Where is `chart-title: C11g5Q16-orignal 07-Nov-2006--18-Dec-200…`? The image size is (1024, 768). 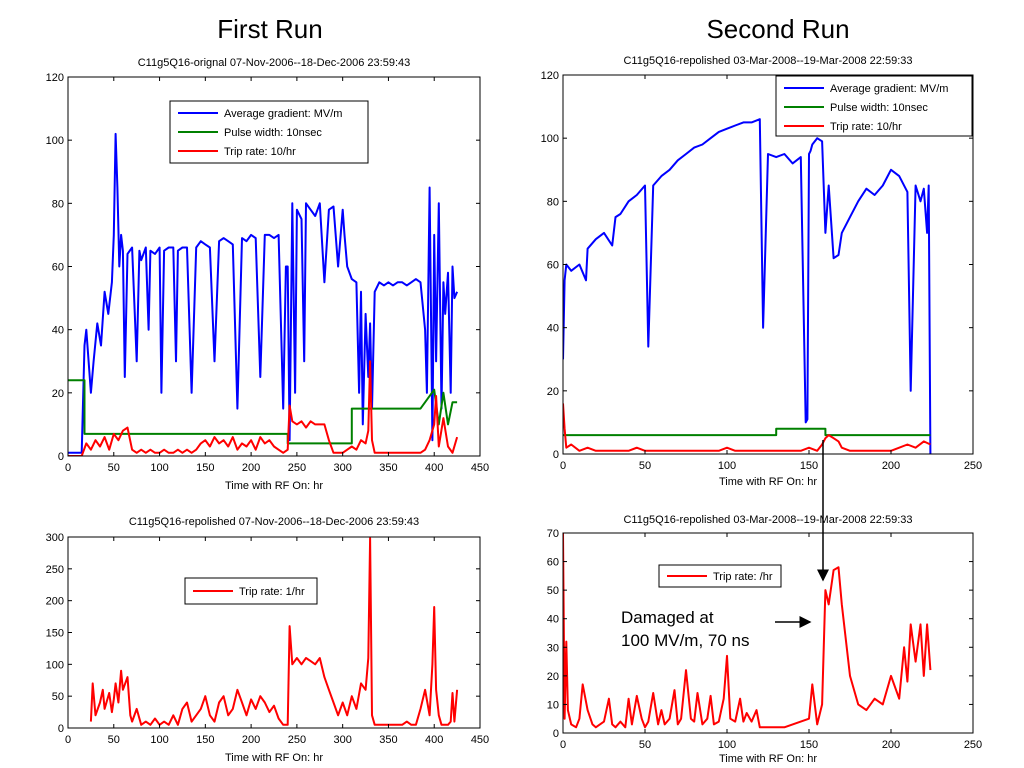 chart-title: C11g5Q16-orignal 07-Nov-2006--18-Dec-200… is located at coordinates (274, 63).